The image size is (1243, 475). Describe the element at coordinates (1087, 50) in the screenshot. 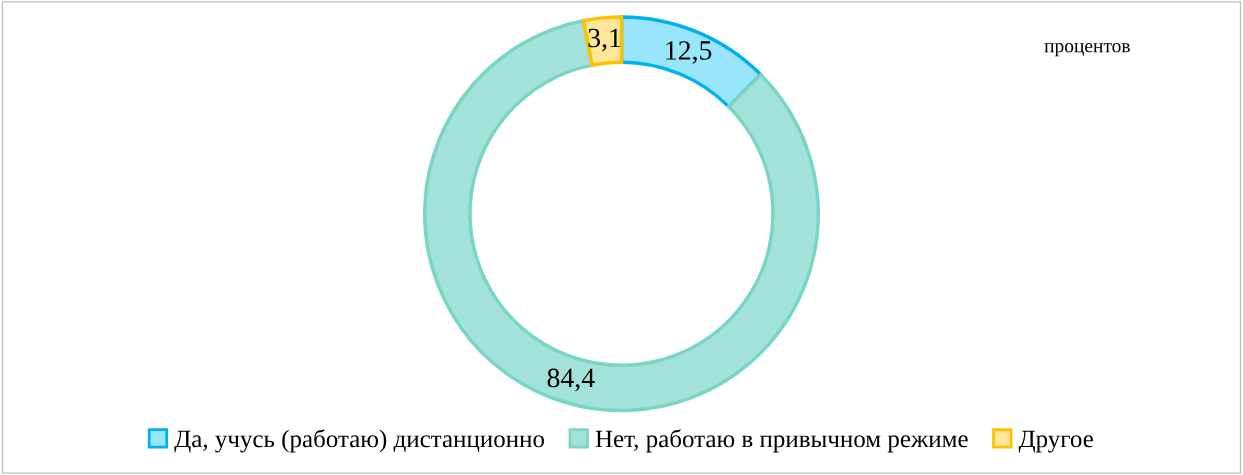

I see `text: процентов` at that location.